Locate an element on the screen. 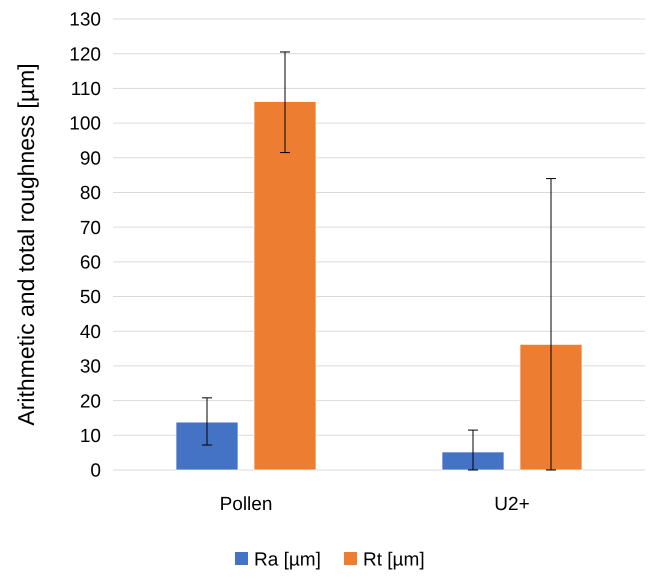  y-tick-label: 80 is located at coordinates (90, 193).